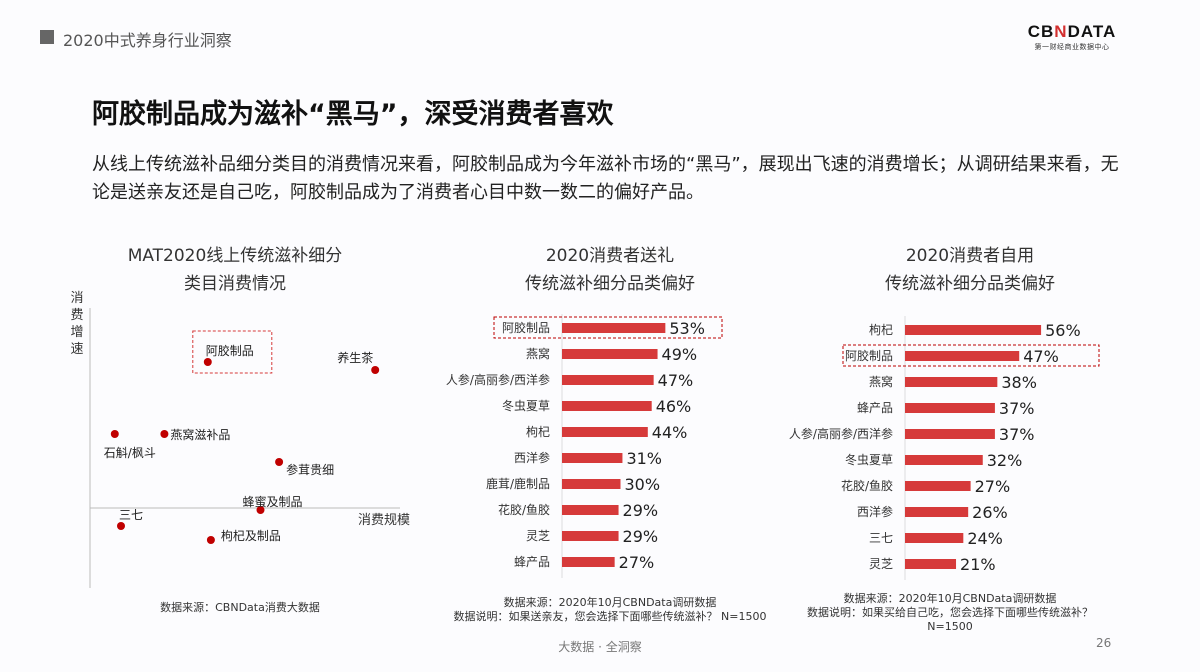  Describe the element at coordinates (610, 602) in the screenshot. I see `gift-source: 数据来源：2020年10月CBNData调研数据` at that location.